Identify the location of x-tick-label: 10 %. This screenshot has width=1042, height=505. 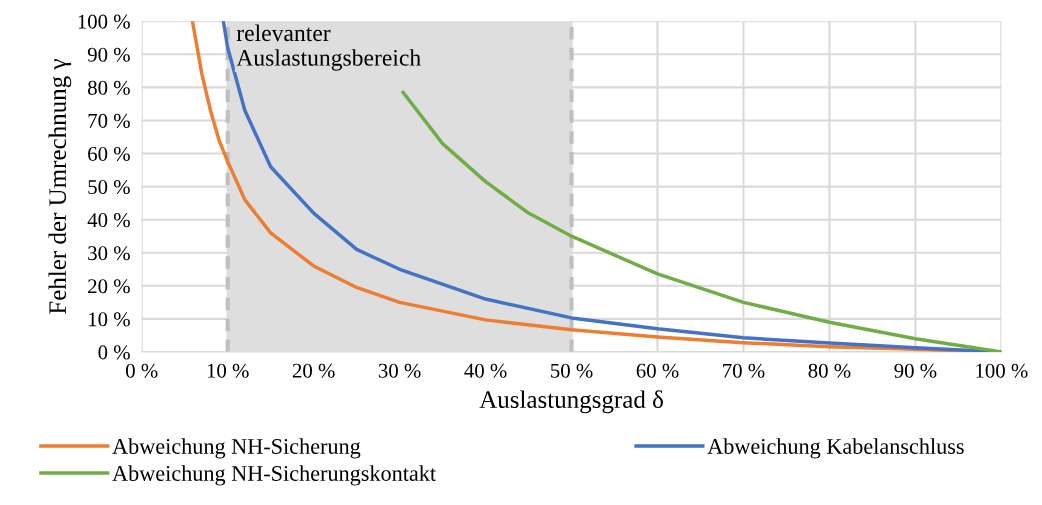
(228, 370).